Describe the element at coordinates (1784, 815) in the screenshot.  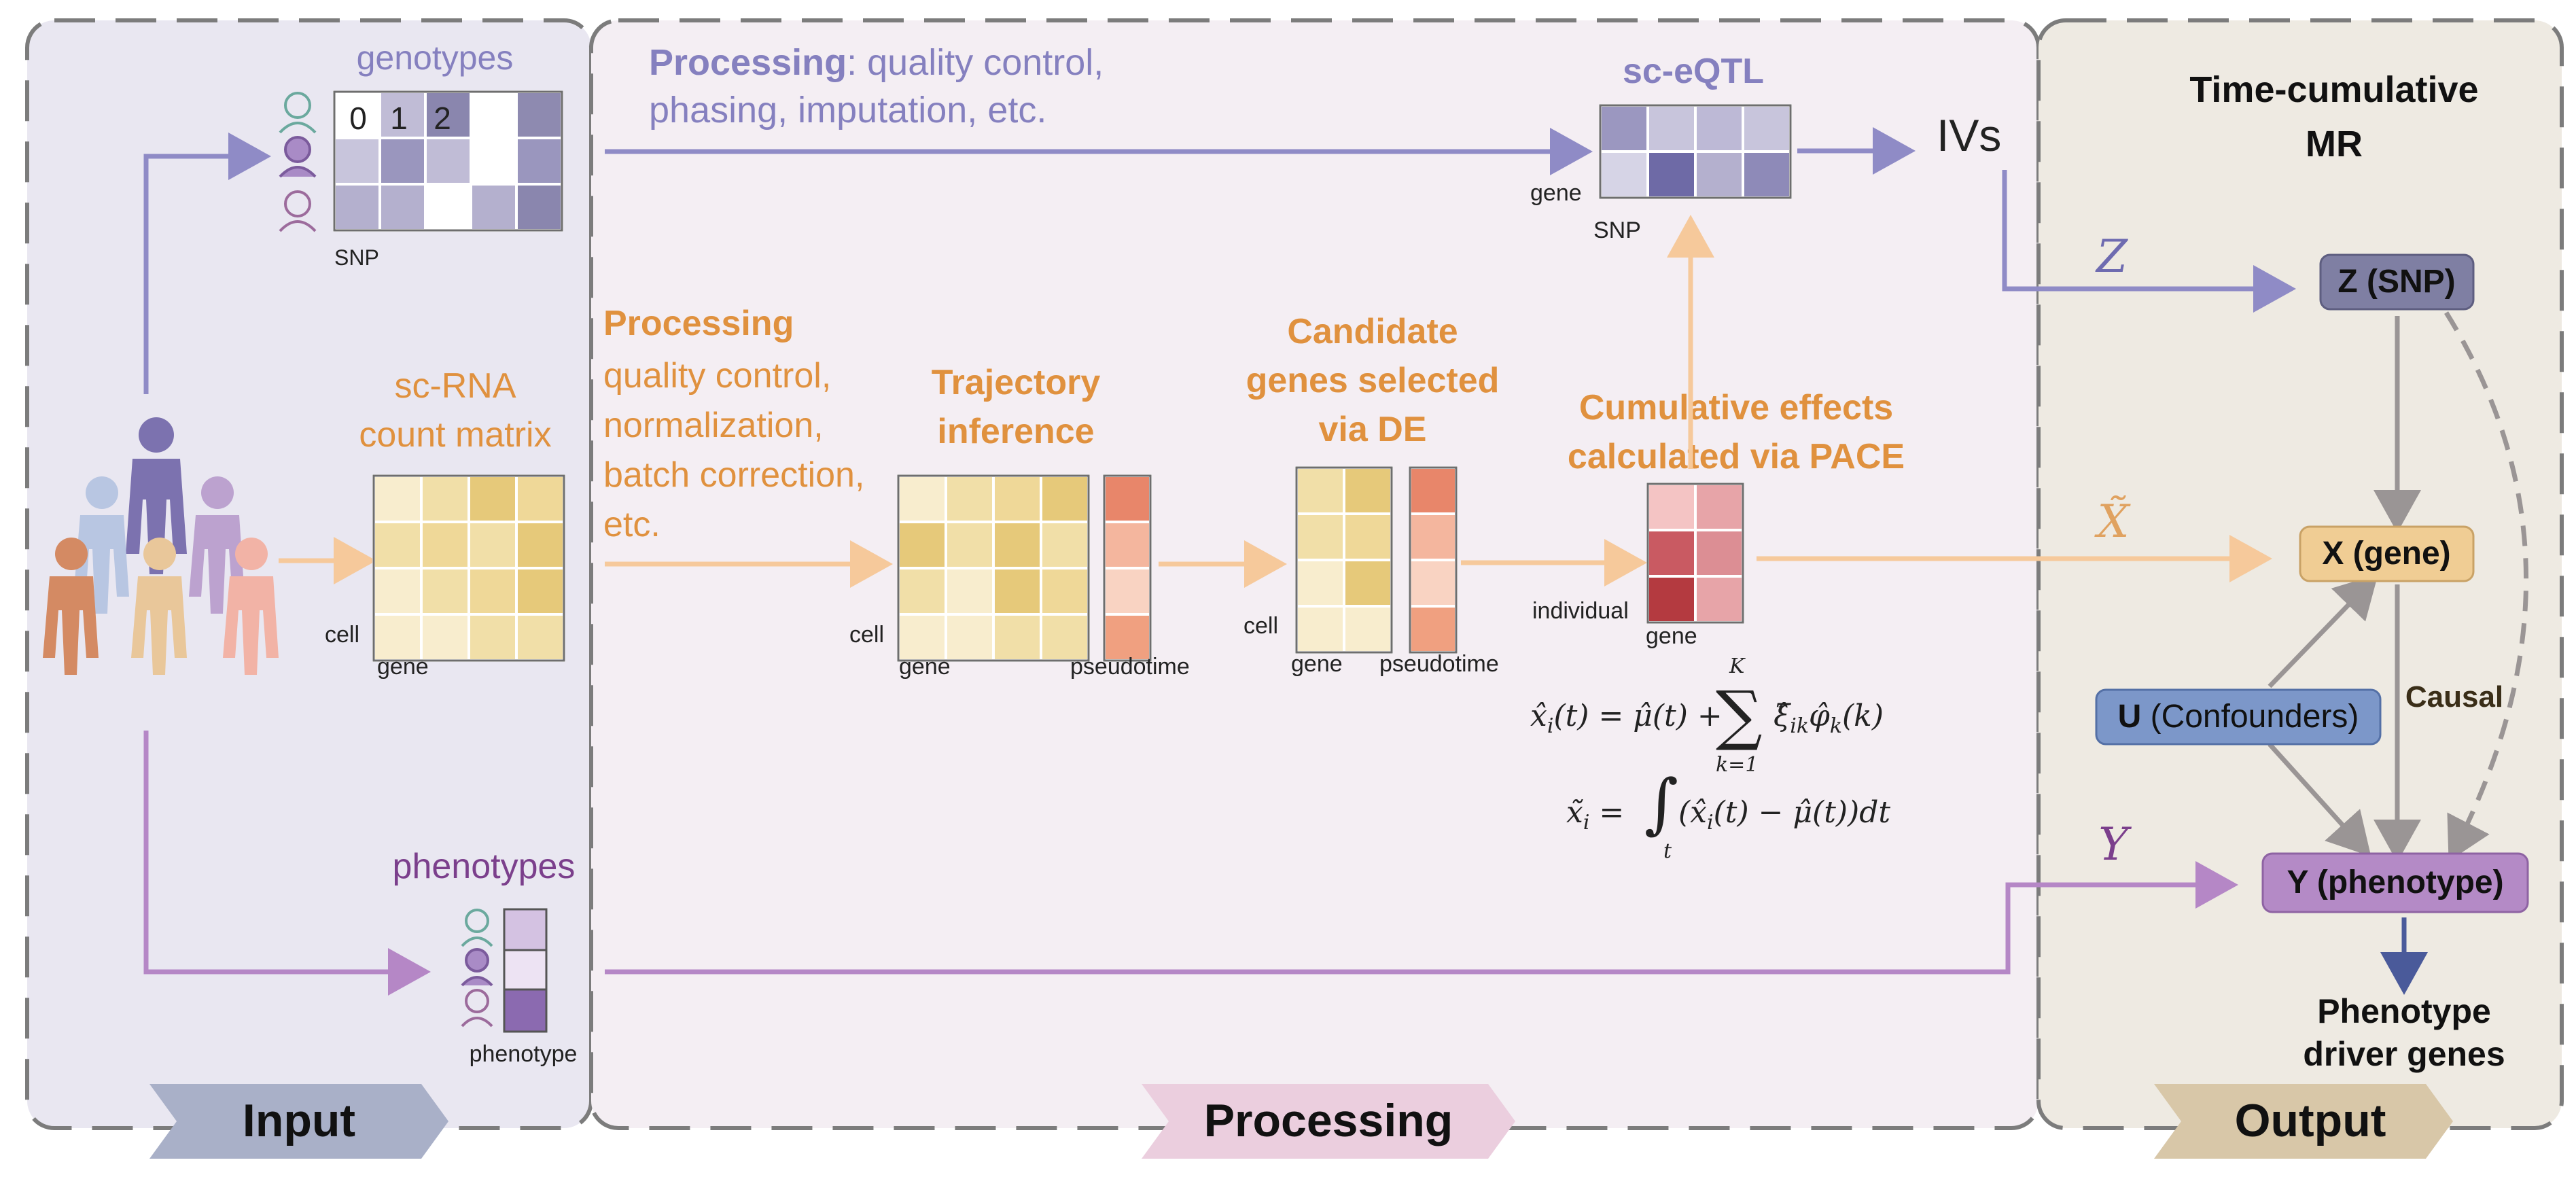
I see `svg-text: (x̂i(t) − μ̂(t))dt` at that location.